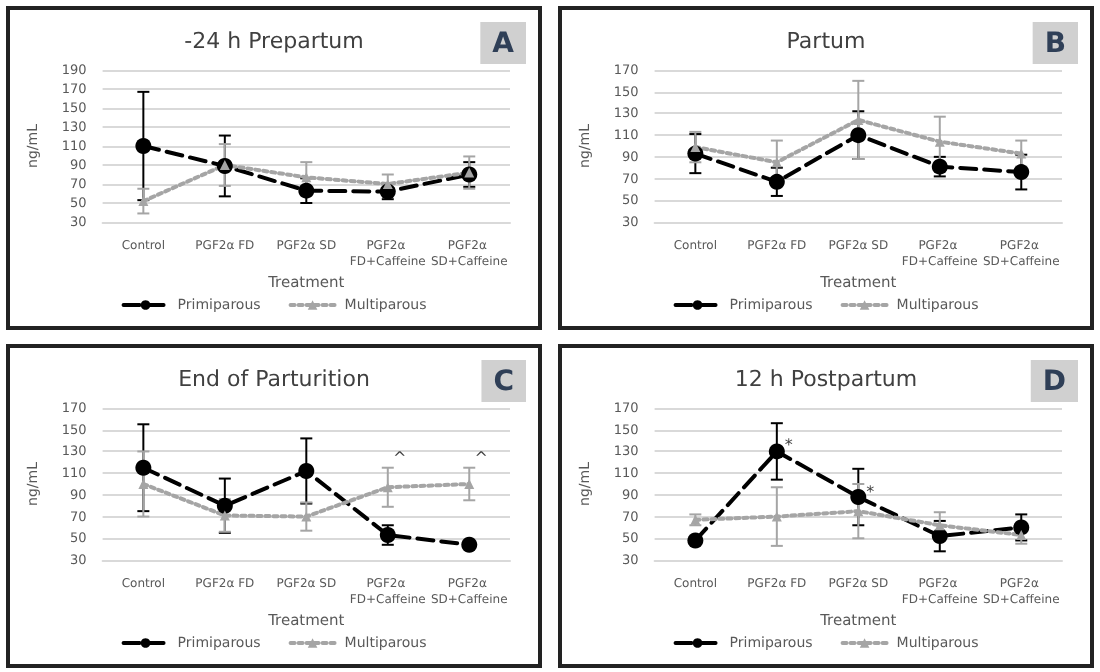  What do you see at coordinates (1055, 44) in the screenshot?
I see `text: B` at bounding box center [1055, 44].